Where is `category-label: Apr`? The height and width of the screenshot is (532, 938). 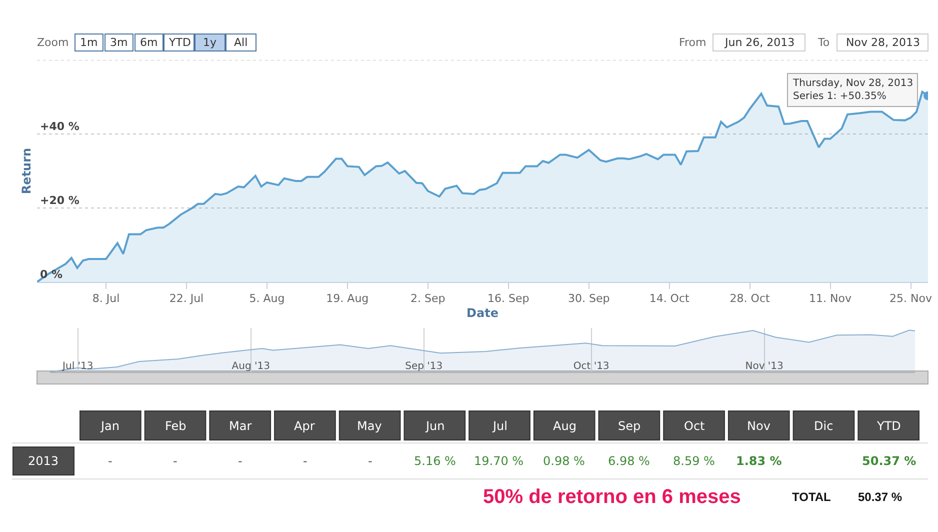
category-label: Apr is located at coordinates (304, 426).